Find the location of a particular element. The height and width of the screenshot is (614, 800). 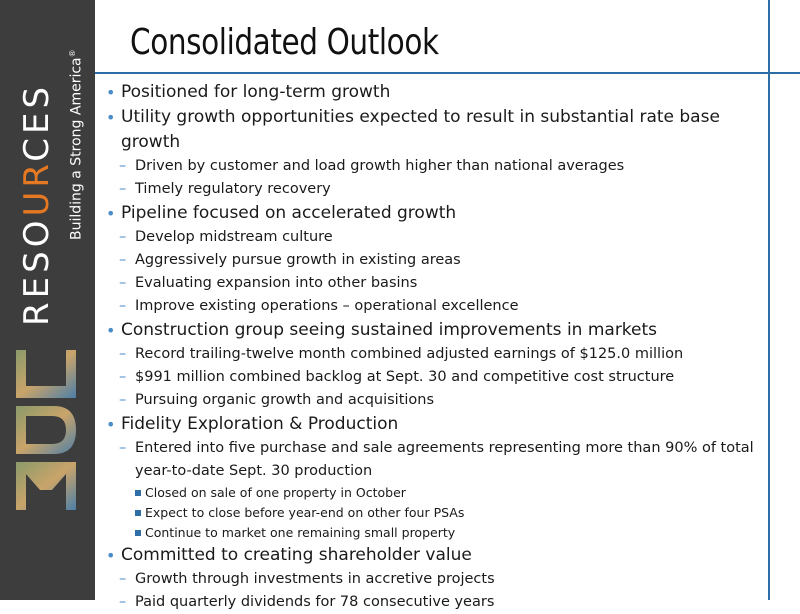

brand-tagline: Building a Strong America® is located at coordinates (78, 144).